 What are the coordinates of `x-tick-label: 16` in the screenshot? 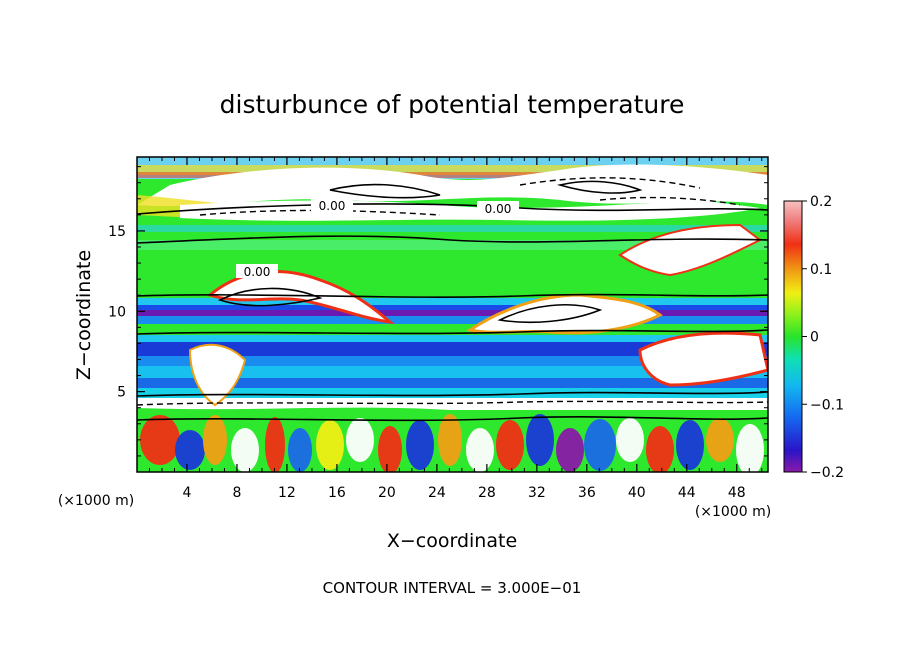 It's located at (337, 493).